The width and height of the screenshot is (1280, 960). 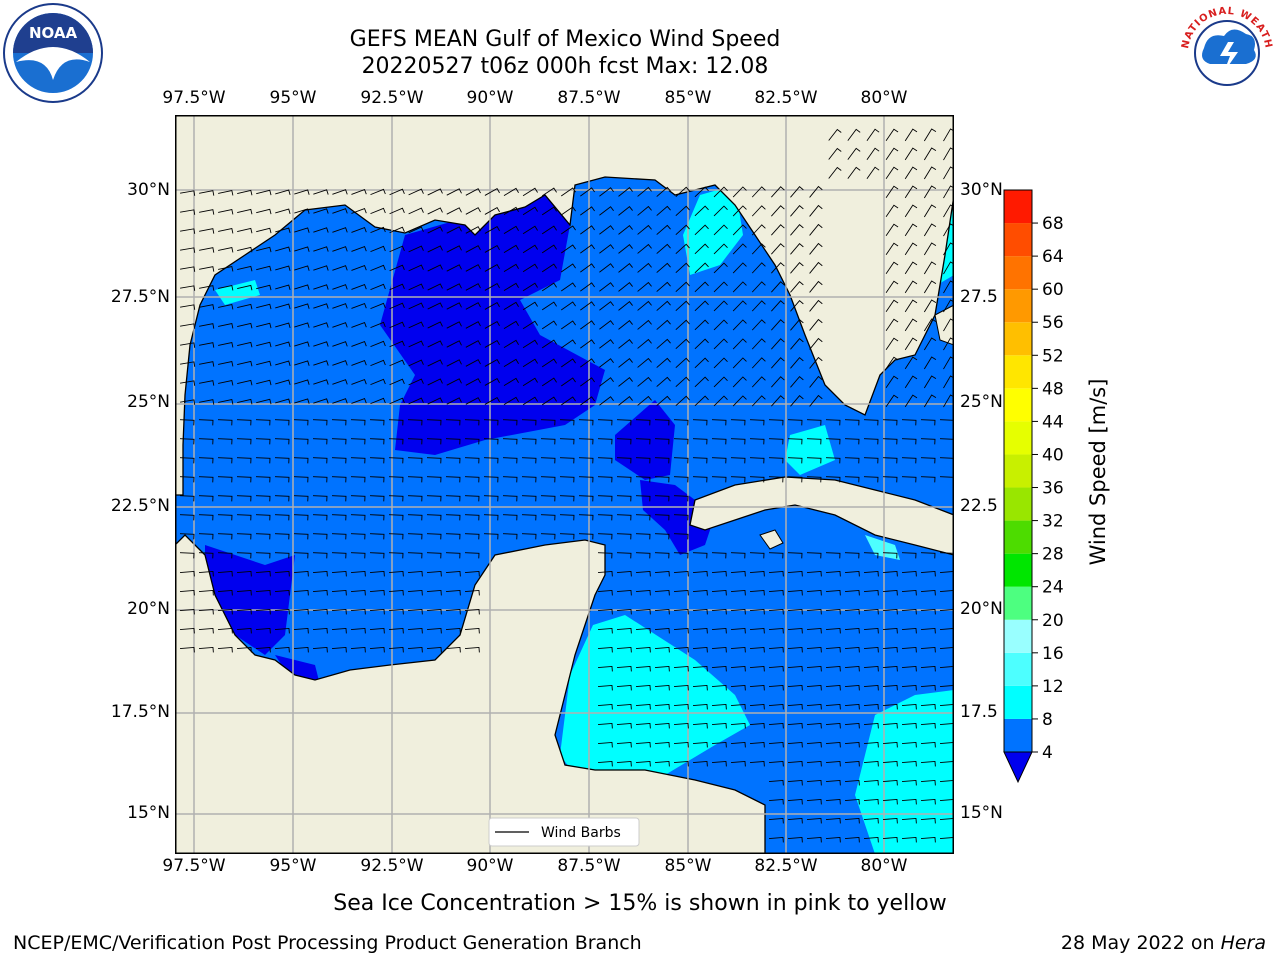 What do you see at coordinates (979, 712) in the screenshot?
I see `lat-label-right: 17.5` at bounding box center [979, 712].